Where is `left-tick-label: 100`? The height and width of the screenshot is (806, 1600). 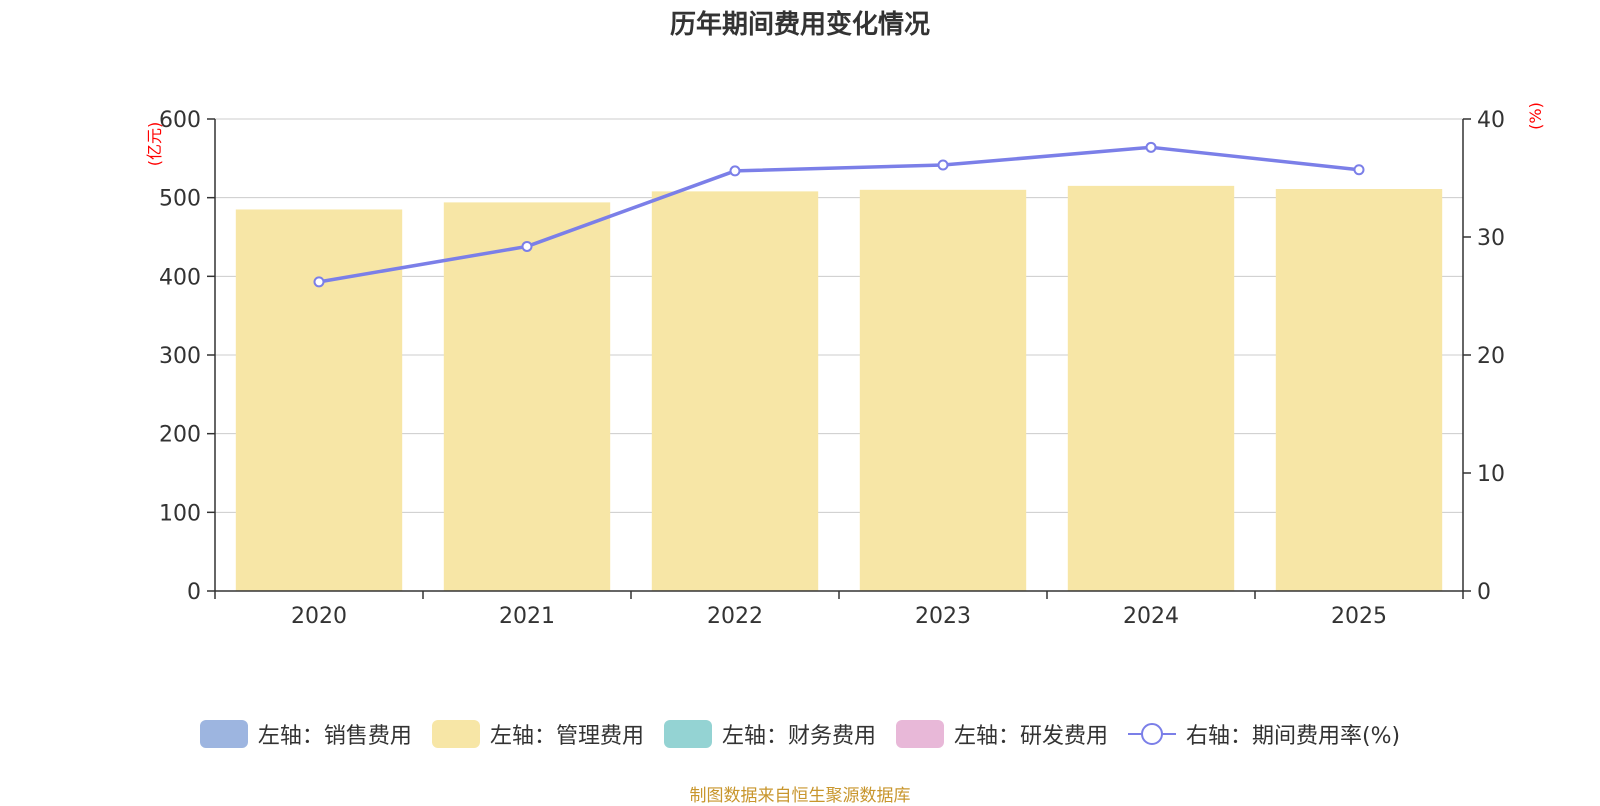
left-tick-label: 100 is located at coordinates (180, 513).